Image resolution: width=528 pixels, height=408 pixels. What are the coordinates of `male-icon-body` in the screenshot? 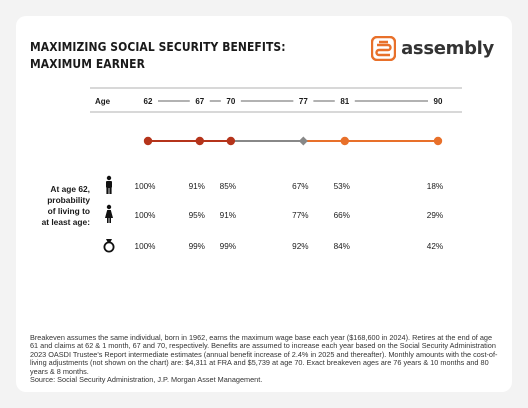 It's located at (109, 184).